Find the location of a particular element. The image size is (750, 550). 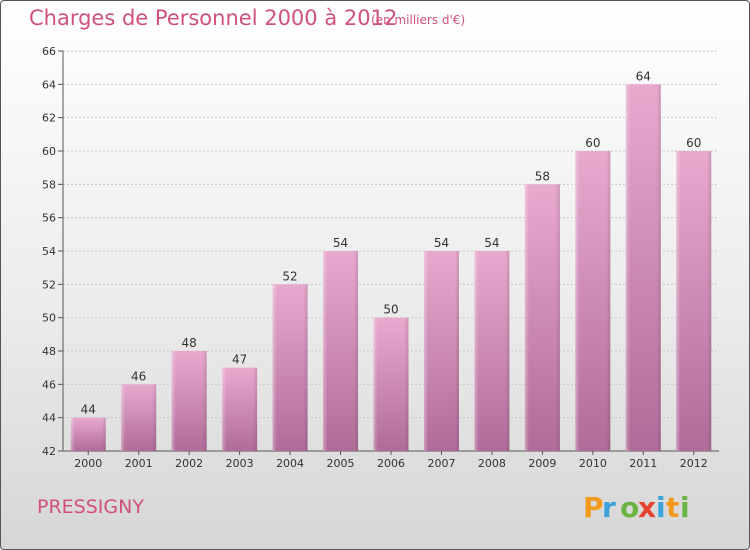

bar-value-label: 47 is located at coordinates (239, 360).